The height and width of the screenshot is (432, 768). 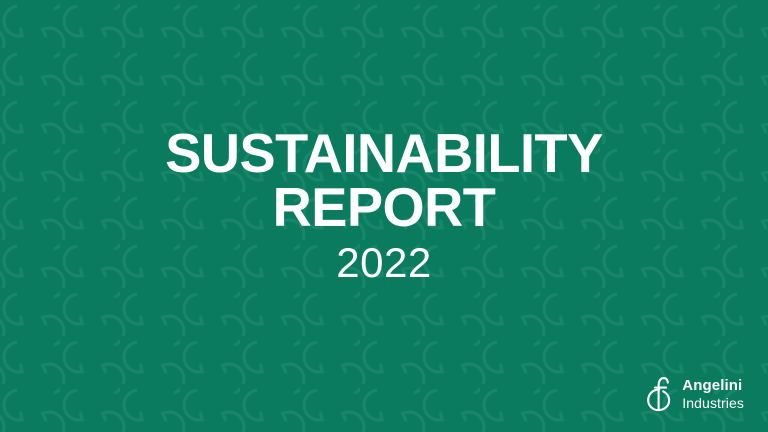 I want to click on angelini-droplet-a-logo-icon, so click(x=659, y=394).